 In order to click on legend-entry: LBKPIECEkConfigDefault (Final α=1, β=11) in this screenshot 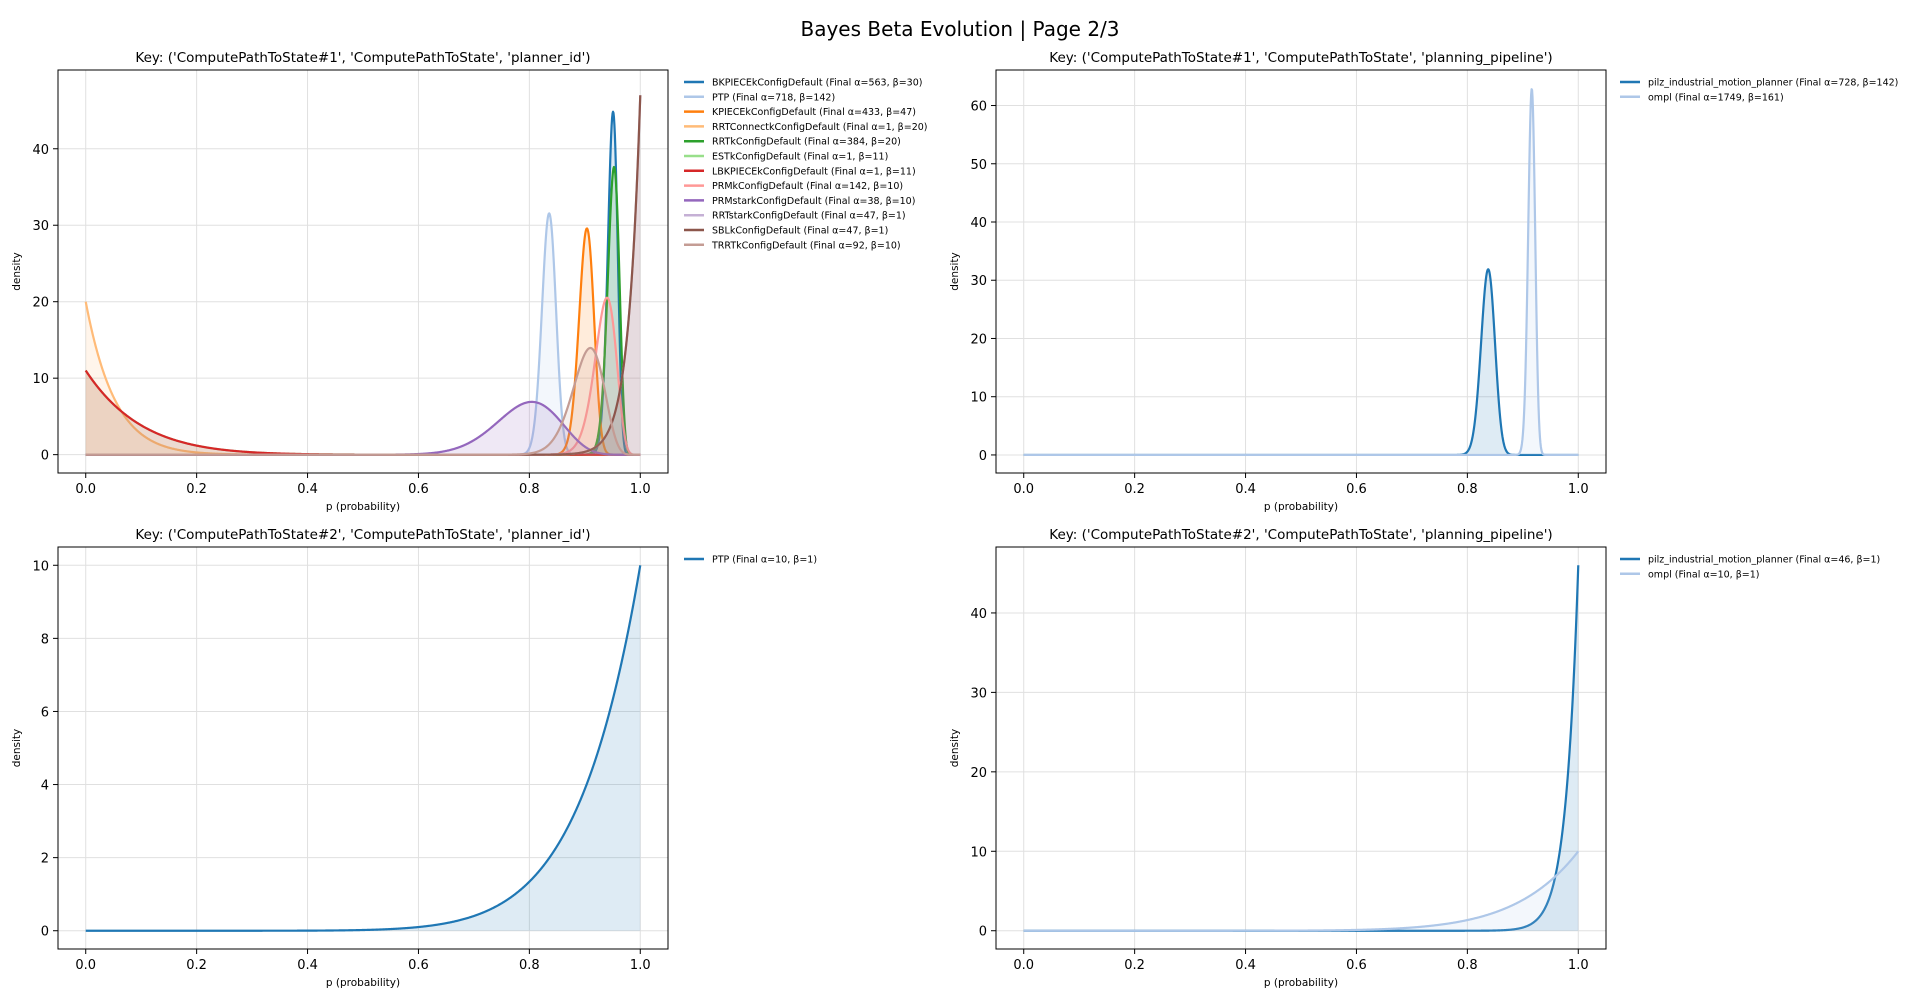, I will do `click(814, 171)`.